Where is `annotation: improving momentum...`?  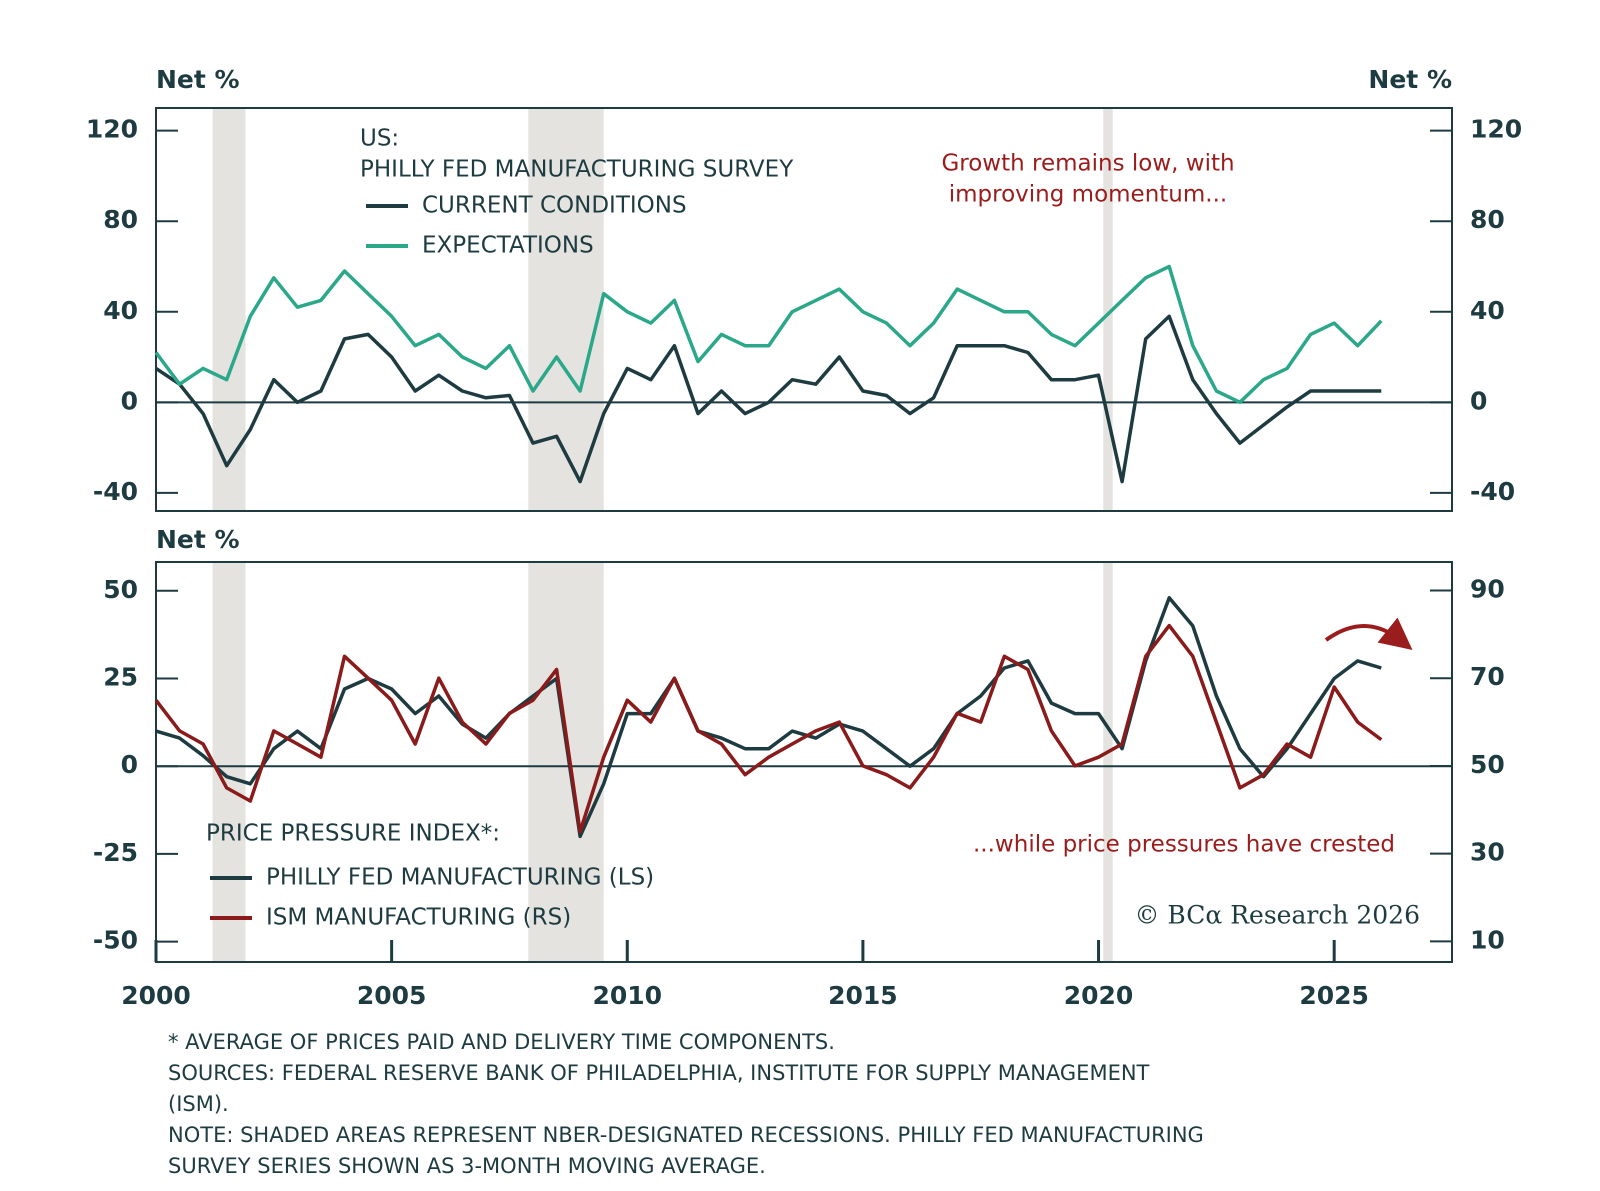
annotation: improving momentum... is located at coordinates (1088, 195).